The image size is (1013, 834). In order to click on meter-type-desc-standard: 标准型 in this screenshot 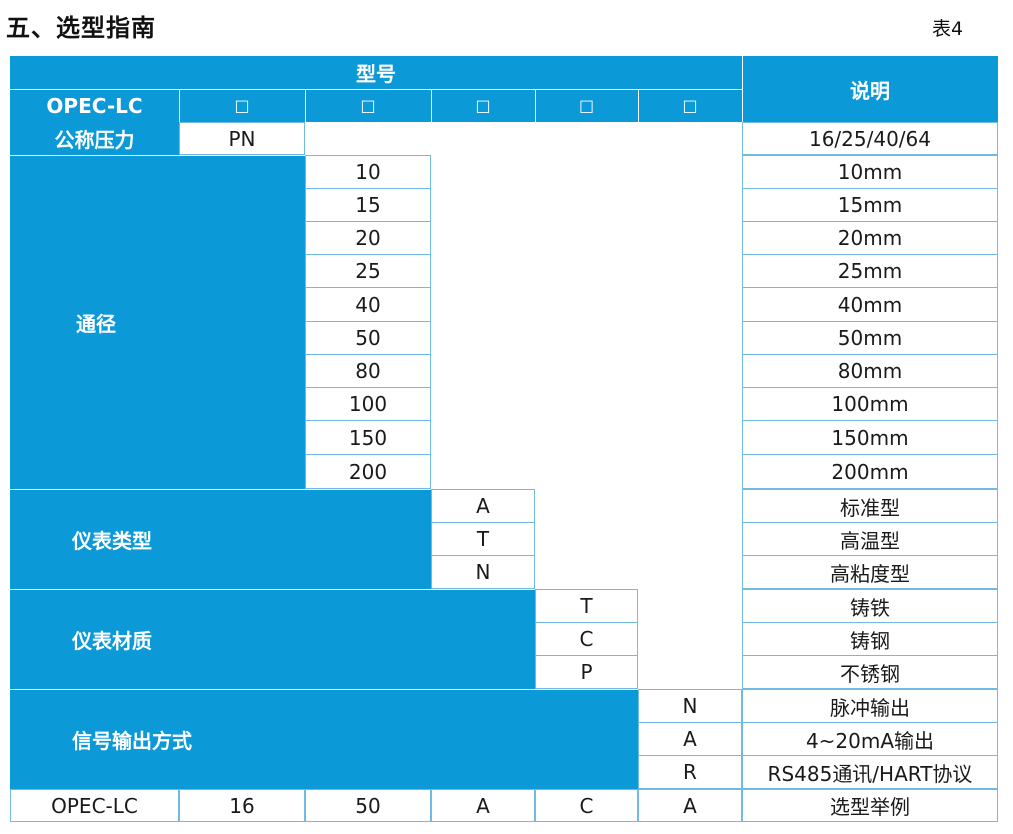, I will do `click(870, 506)`.